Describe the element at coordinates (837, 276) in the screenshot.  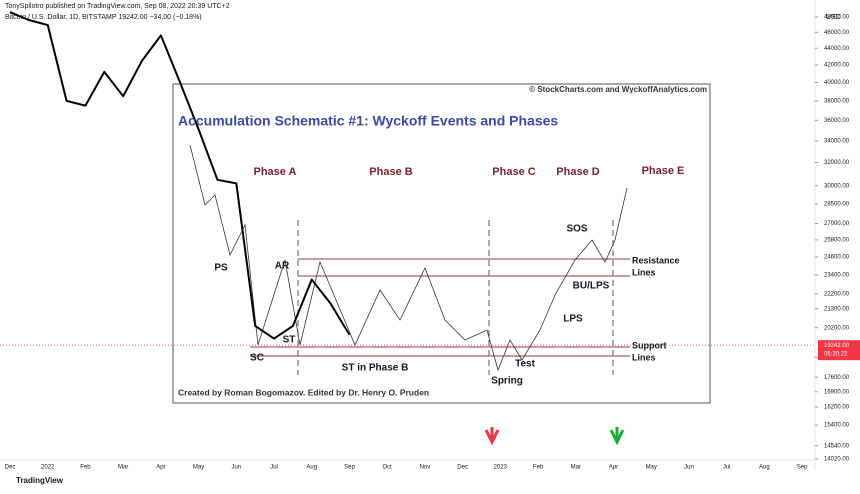
I see `y-tick-label: 23400.00` at that location.